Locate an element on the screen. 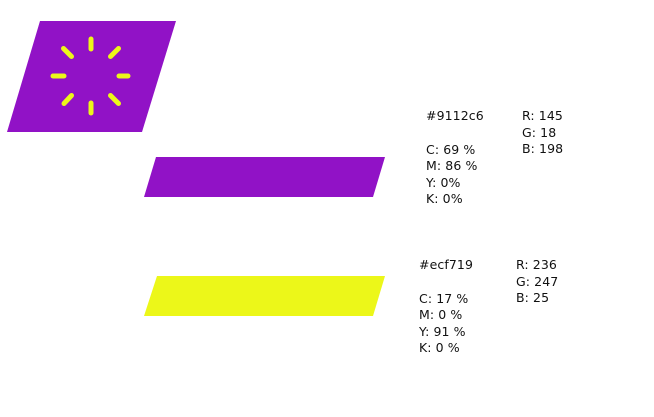  purple-magenta-value: M: 86 % is located at coordinates (452, 165).